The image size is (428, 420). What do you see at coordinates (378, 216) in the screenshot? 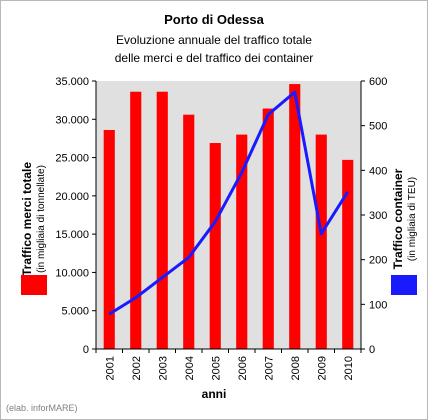
I see `right-tick-label: 300` at bounding box center [378, 216].